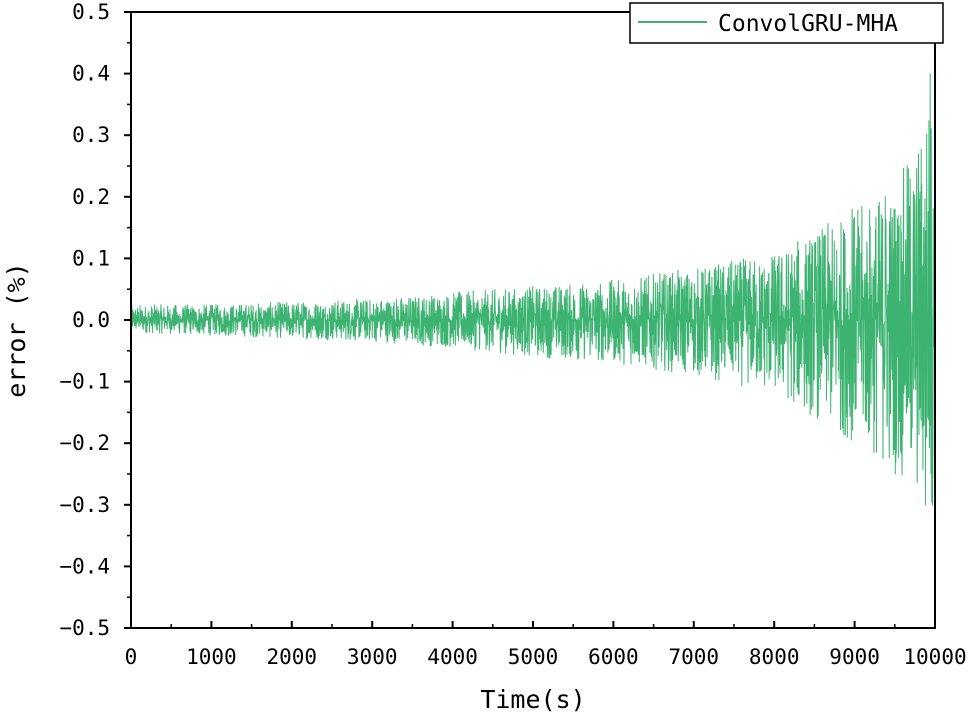 The height and width of the screenshot is (715, 969). I want to click on x-tick-label: 8000, so click(774, 657).